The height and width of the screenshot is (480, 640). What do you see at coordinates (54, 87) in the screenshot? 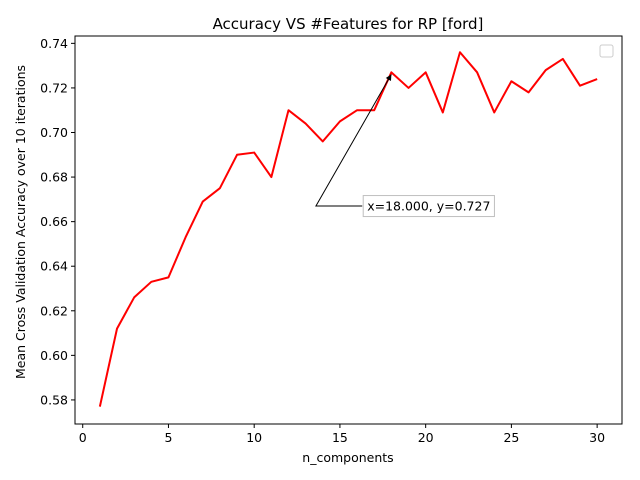
I see `y-tick-label: 0.72` at bounding box center [54, 87].